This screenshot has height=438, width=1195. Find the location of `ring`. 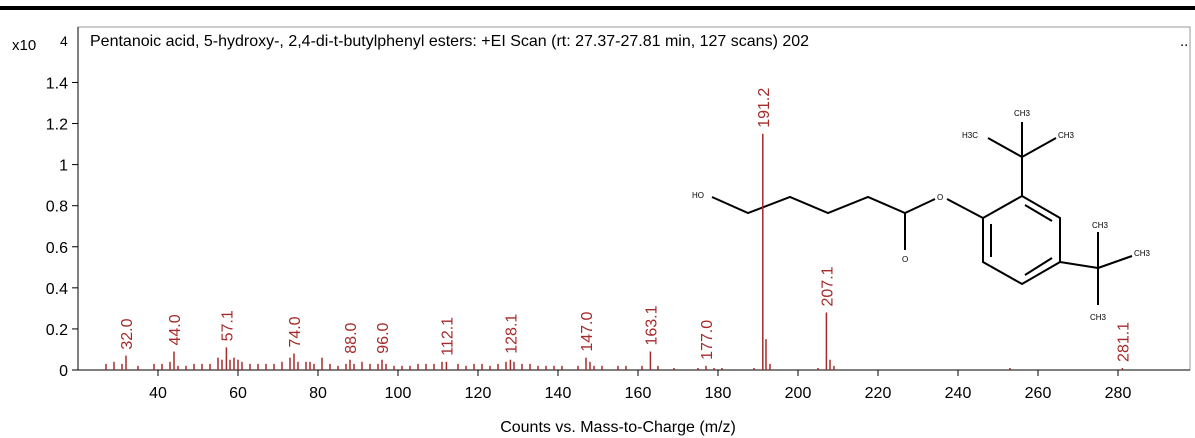

ring is located at coordinates (1021, 240).